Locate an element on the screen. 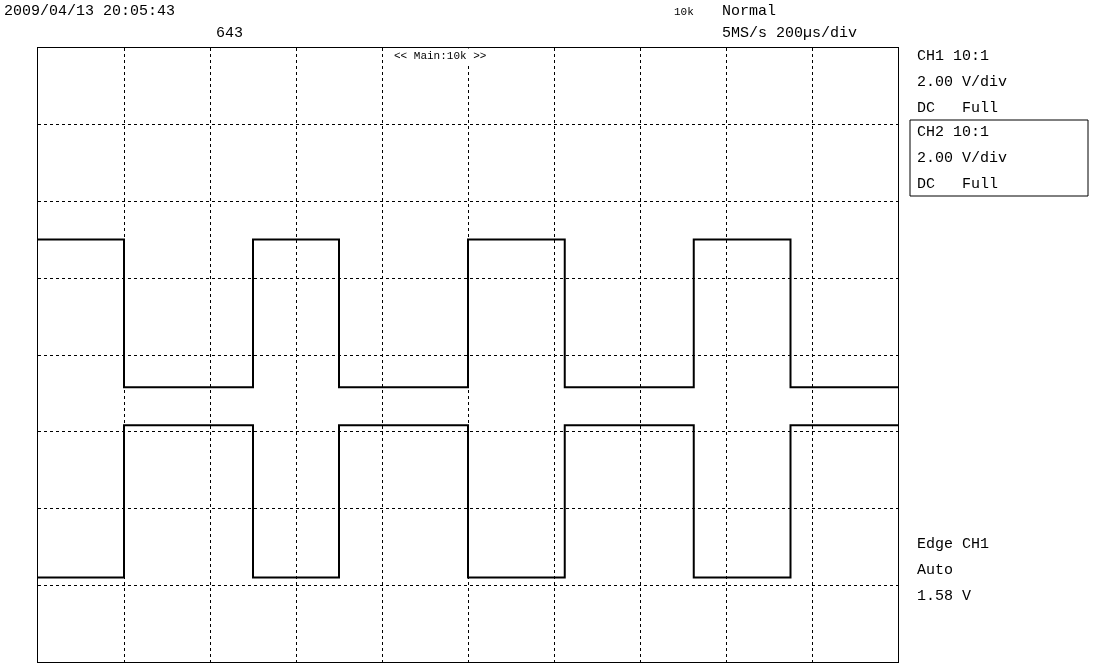 This screenshot has width=1096, height=664. text: 5MS/s 200µs/div is located at coordinates (790, 33).